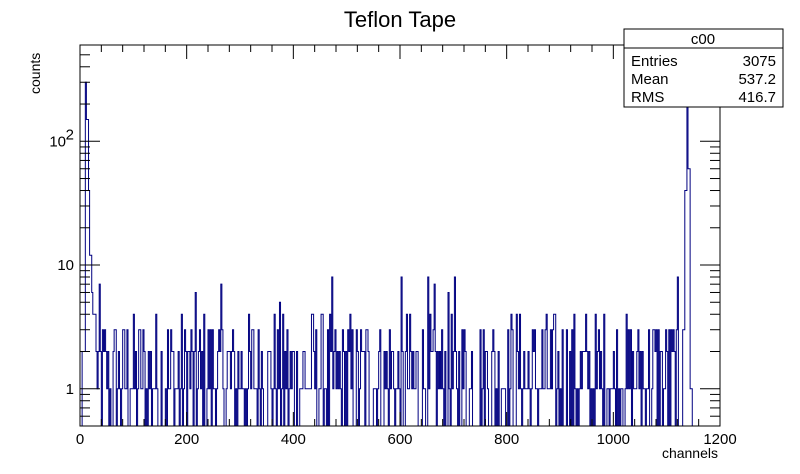 This screenshot has height=474, width=800. I want to click on y-tick-exponent: 2, so click(70, 134).